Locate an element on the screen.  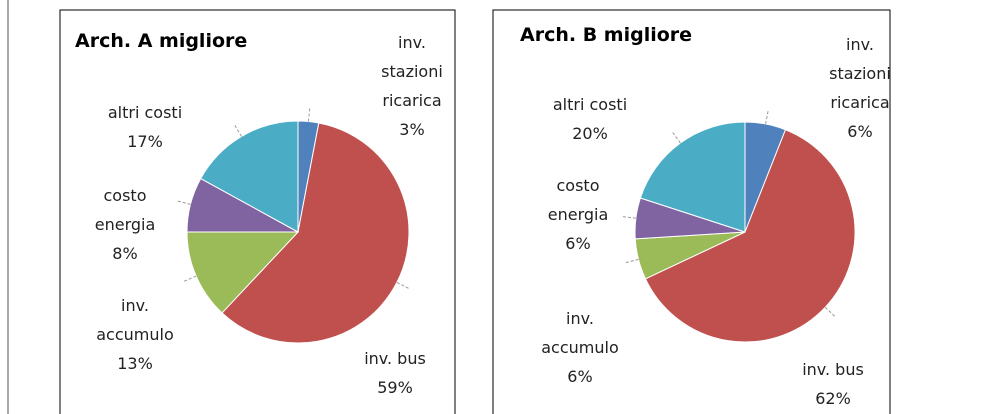
value-label: 59% is located at coordinates (395, 387).